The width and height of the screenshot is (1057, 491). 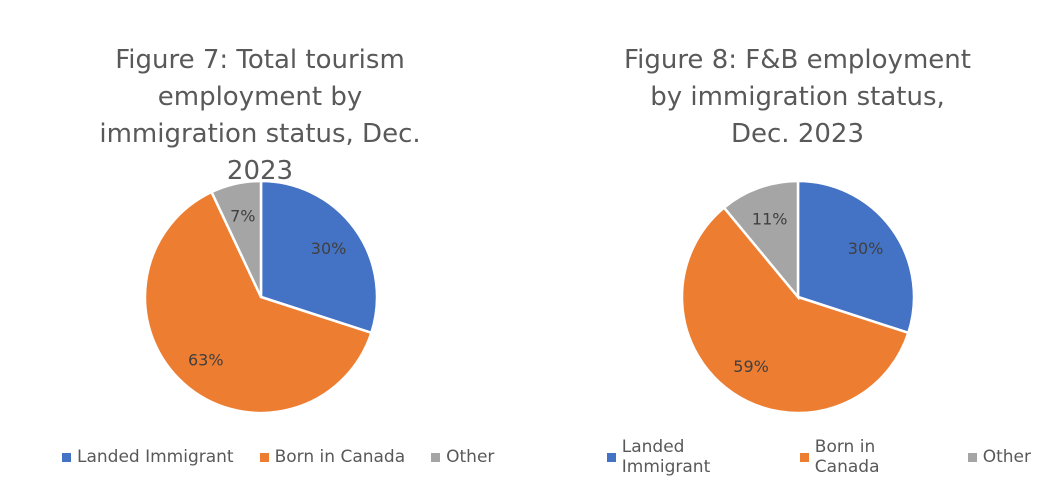 I want to click on pie-chart: 30% 63% 7%, so click(x=261, y=297).